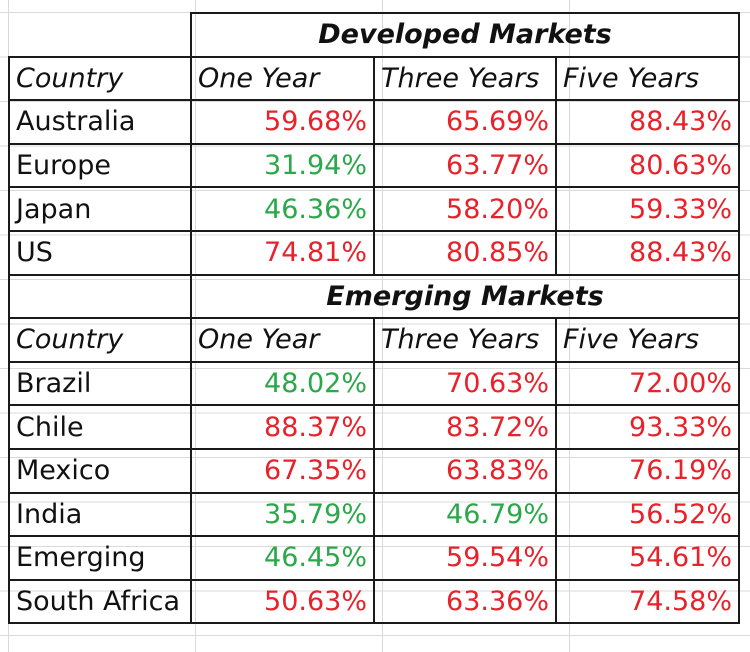 The height and width of the screenshot is (652, 750). I want to click on country-cell: US, so click(100, 252).